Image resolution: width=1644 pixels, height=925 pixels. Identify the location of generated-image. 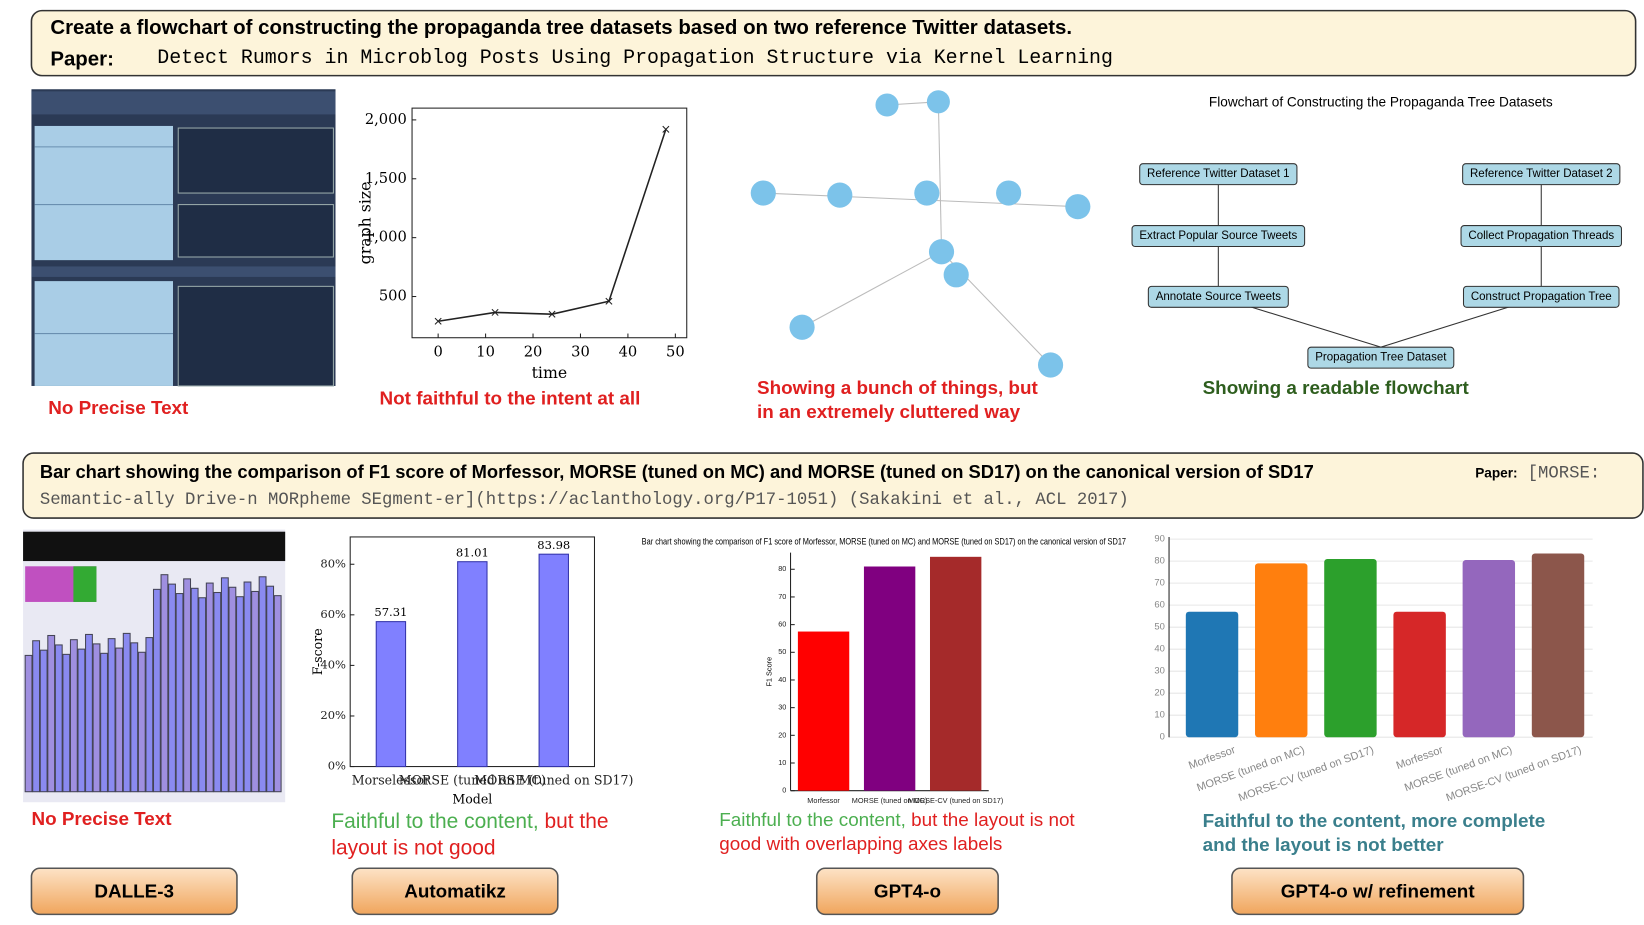
(183, 238).